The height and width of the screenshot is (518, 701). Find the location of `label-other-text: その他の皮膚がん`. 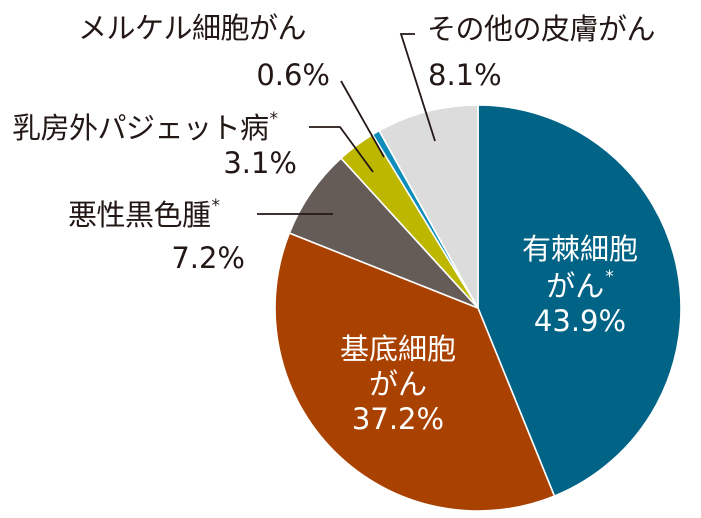

label-other-text: その他の皮膚がん is located at coordinates (541, 29).